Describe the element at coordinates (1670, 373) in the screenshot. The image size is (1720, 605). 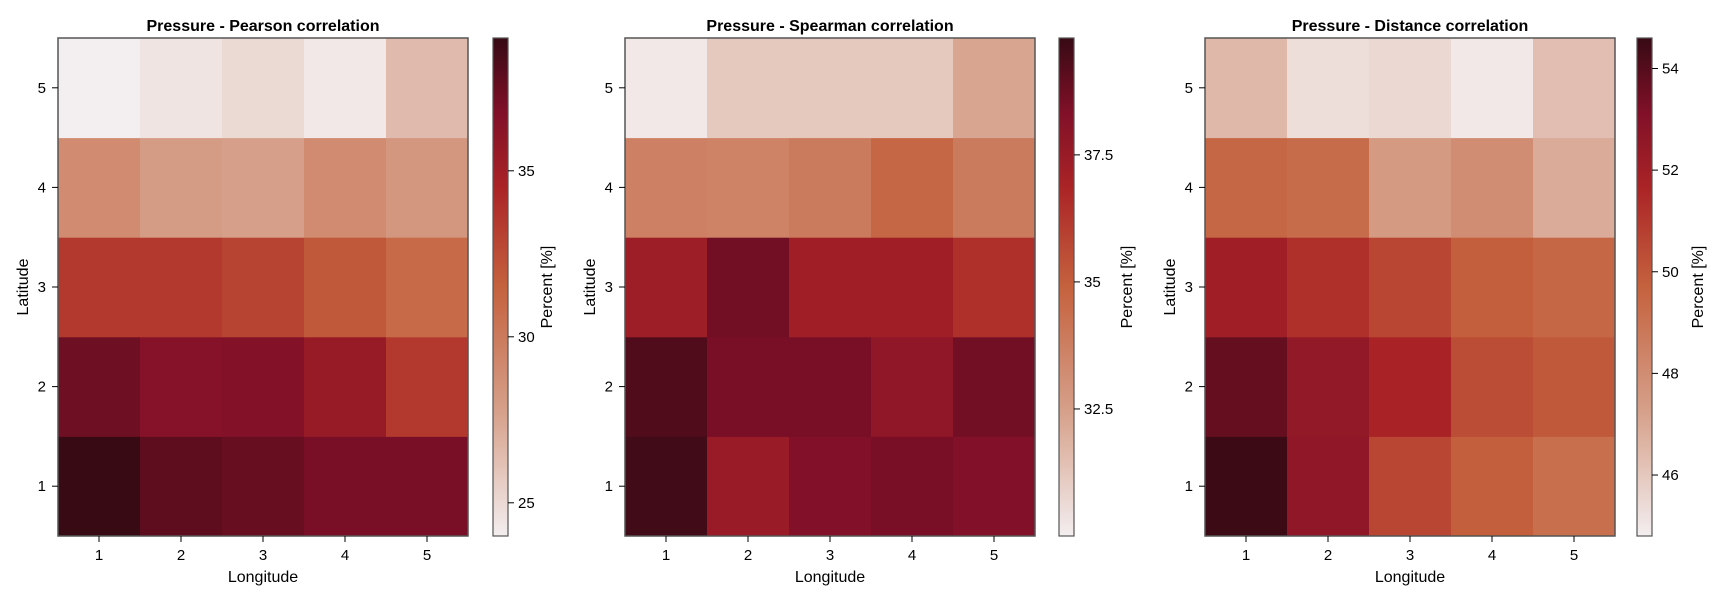
I see `colorbar-tick-label: 48` at that location.